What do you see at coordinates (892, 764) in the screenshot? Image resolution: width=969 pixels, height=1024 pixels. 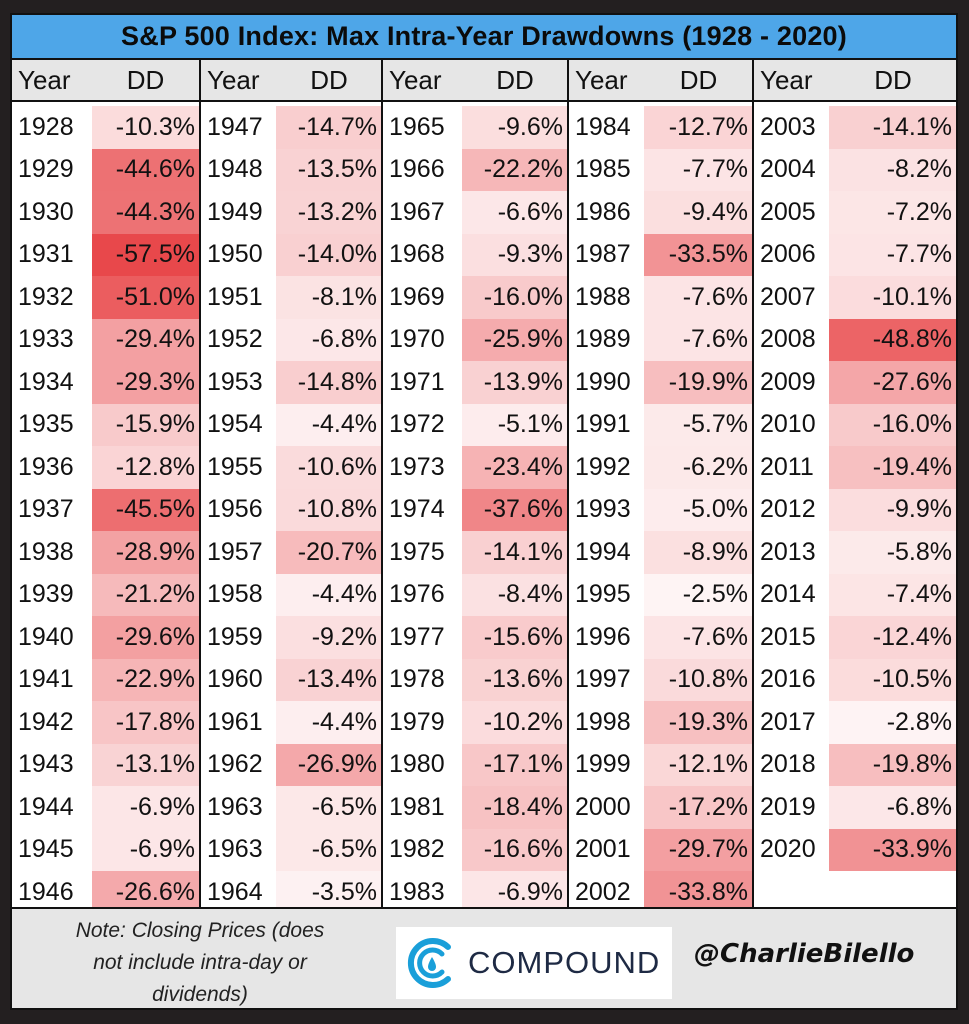 I see `drawdown-cell: -19.8%` at bounding box center [892, 764].